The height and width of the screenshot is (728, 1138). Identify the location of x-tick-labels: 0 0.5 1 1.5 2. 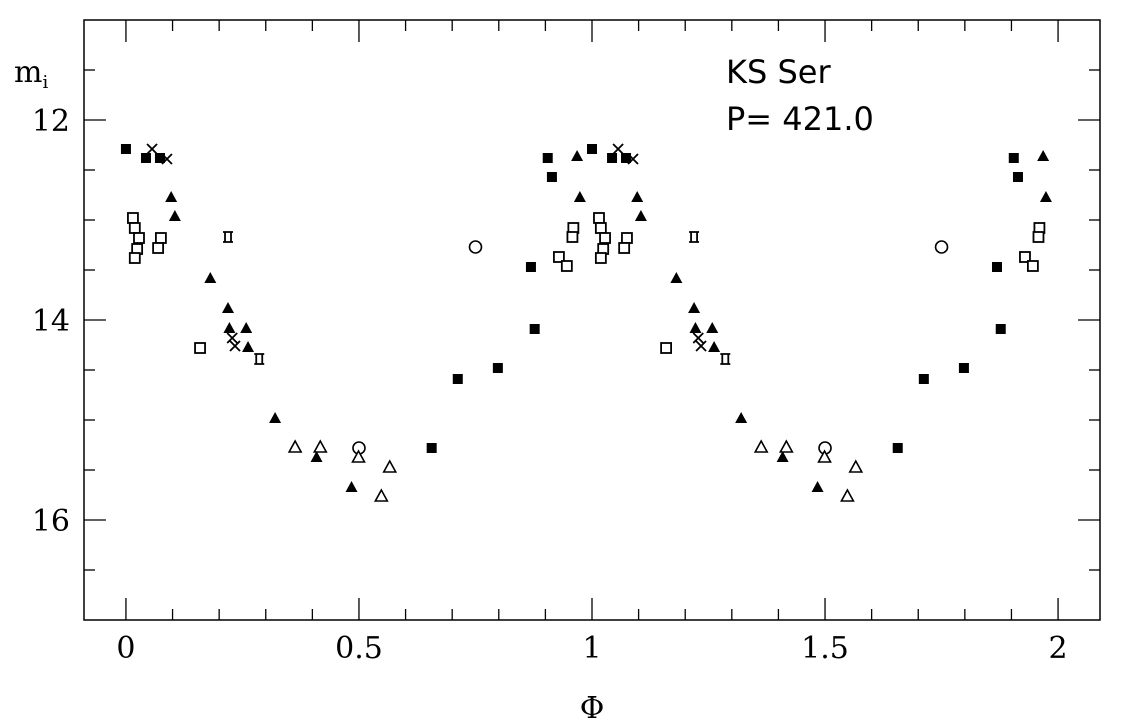
(591, 648).